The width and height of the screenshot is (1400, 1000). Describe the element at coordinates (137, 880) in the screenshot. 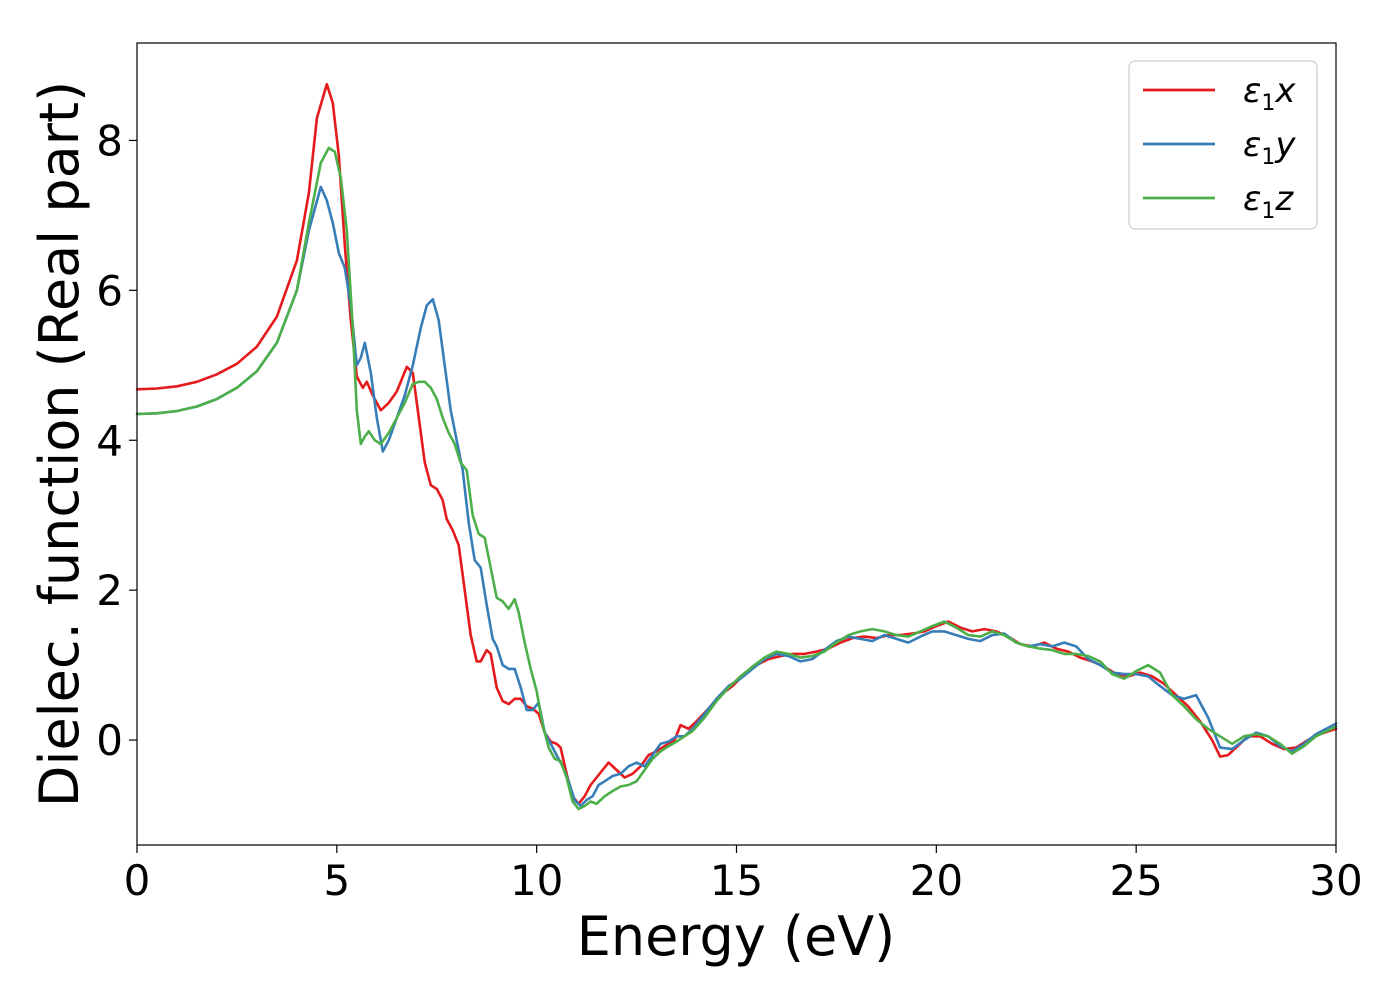

I see `x-tick-label: 0` at that location.